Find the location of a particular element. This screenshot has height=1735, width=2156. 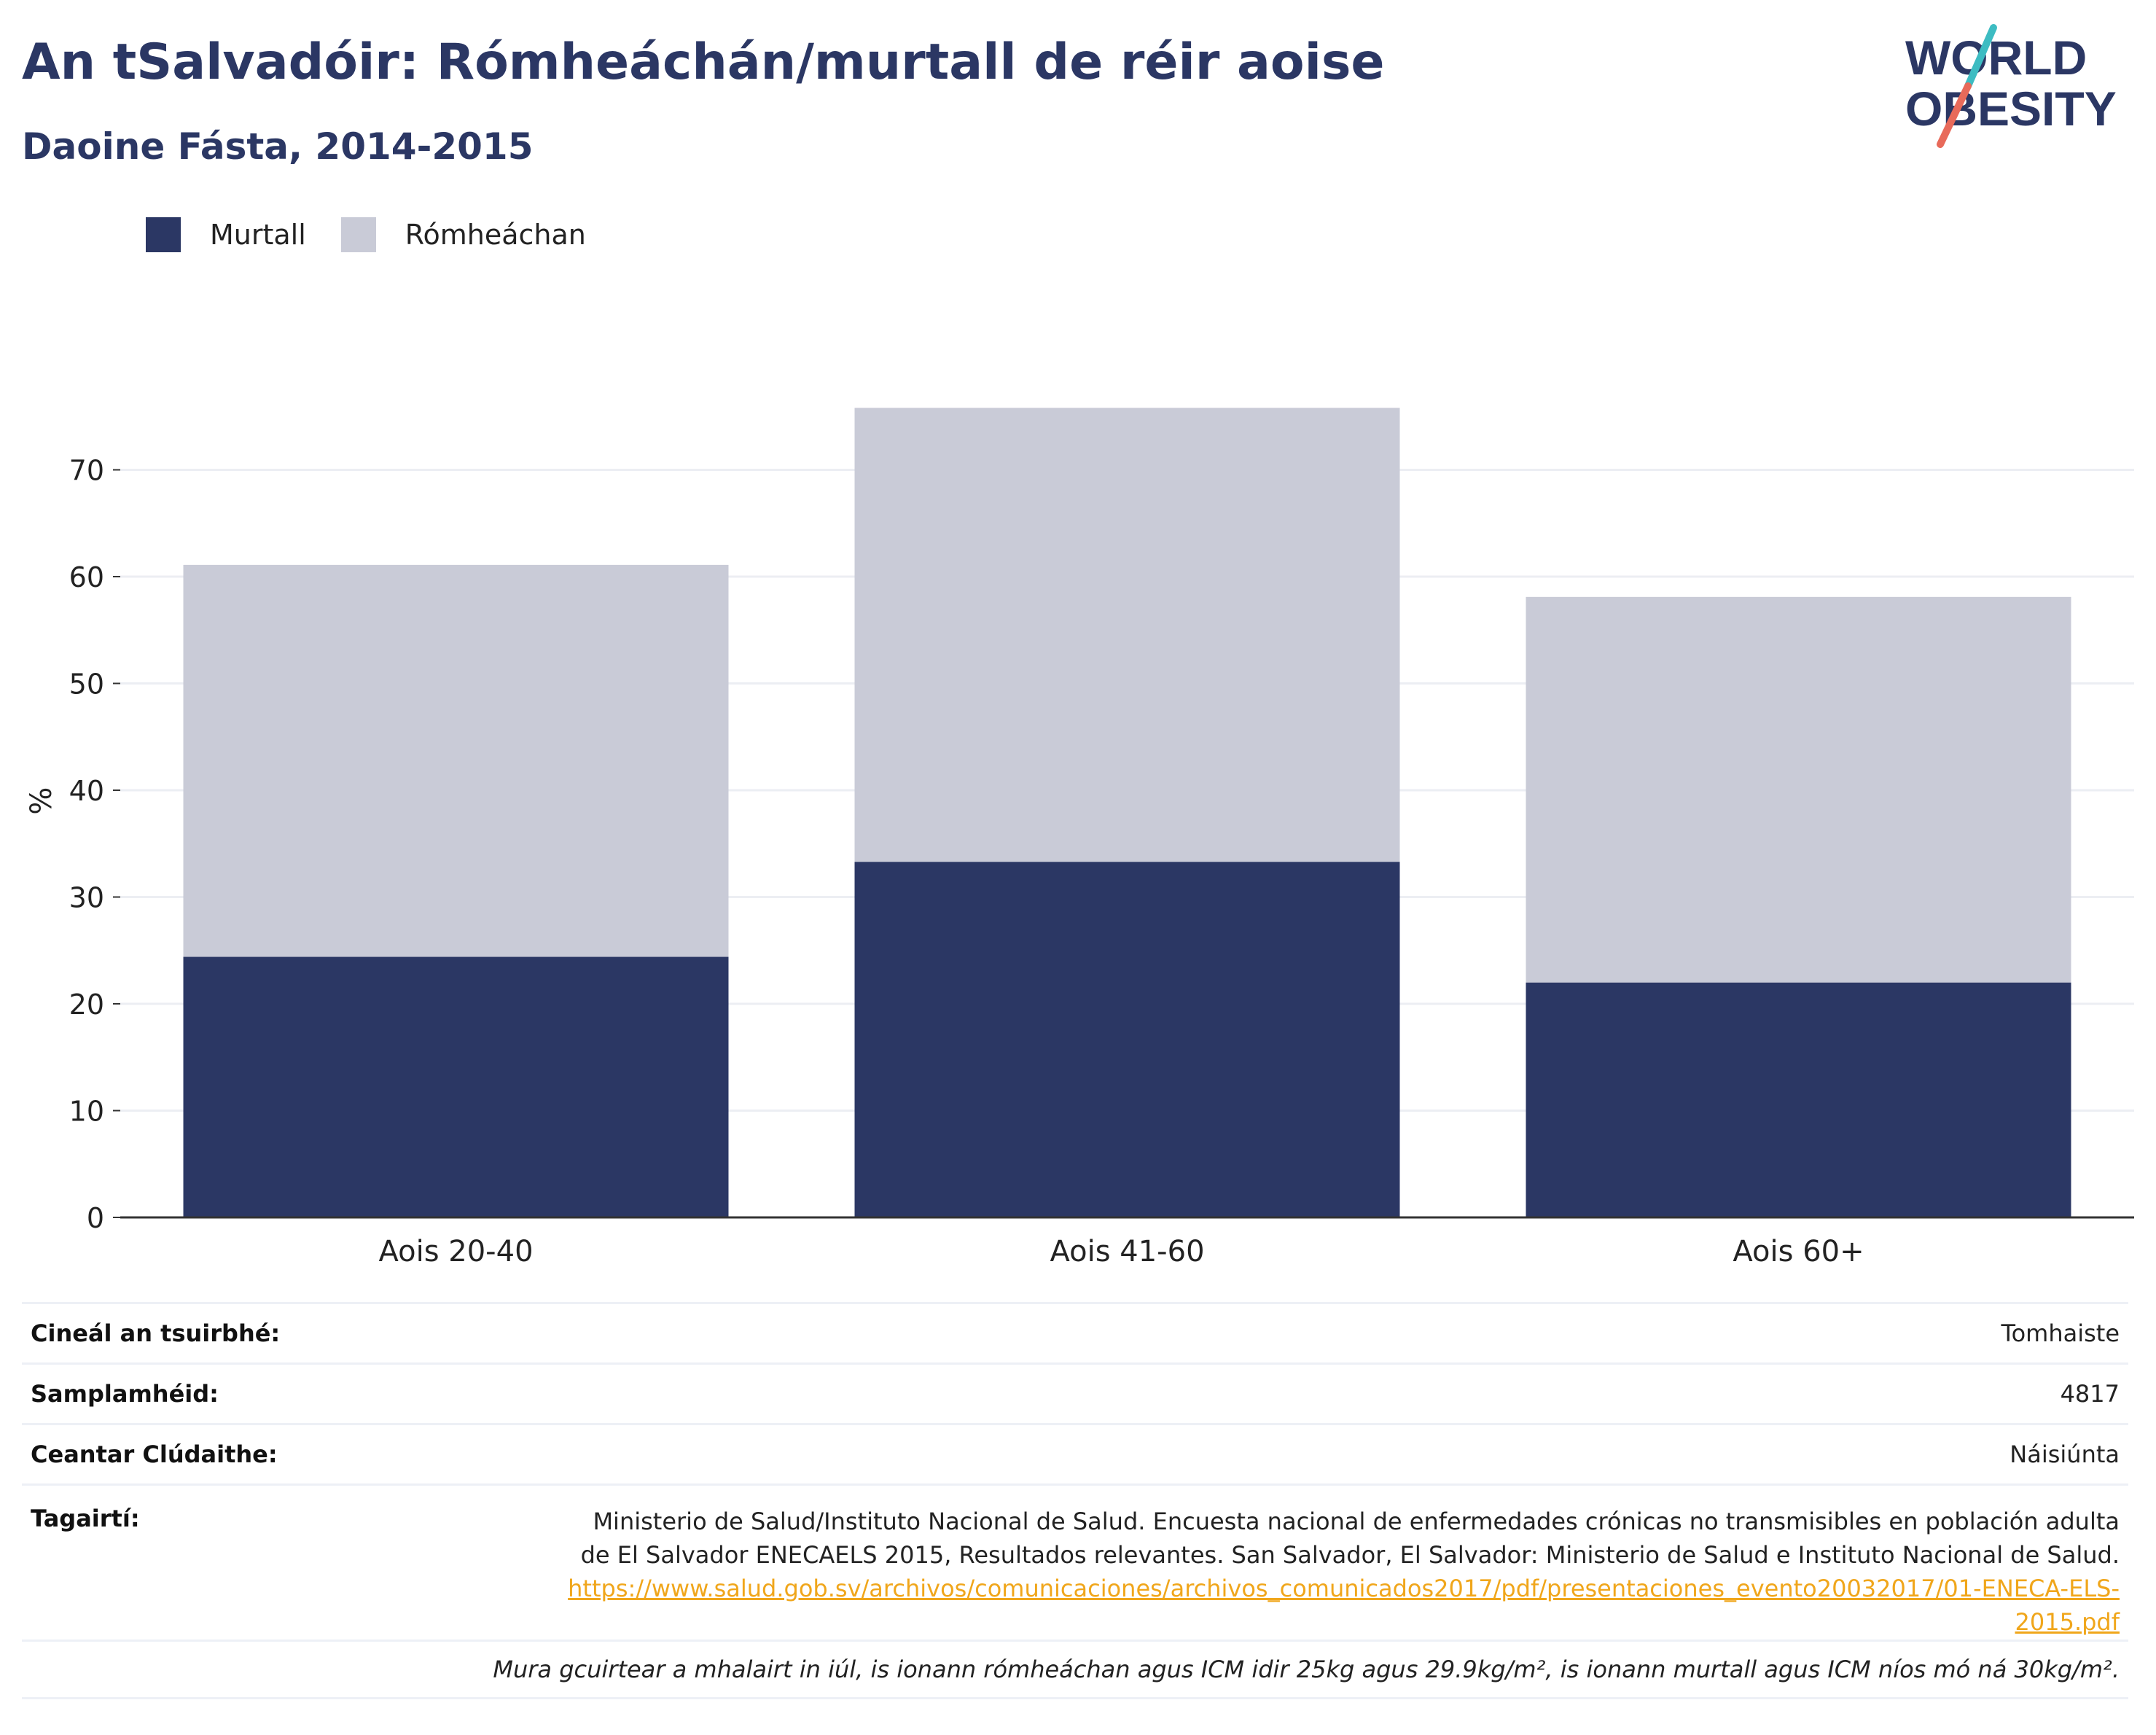

legend-item-overweight: Rómheáchan is located at coordinates (463, 234).